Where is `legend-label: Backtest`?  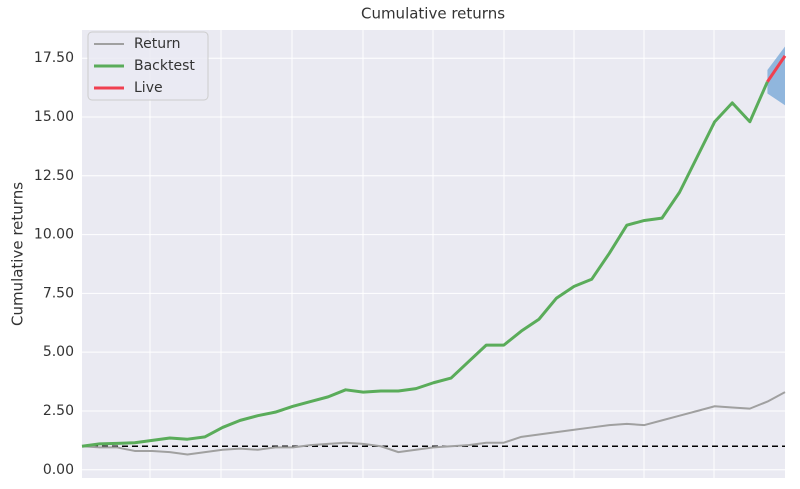
legend-label: Backtest is located at coordinates (164, 66).